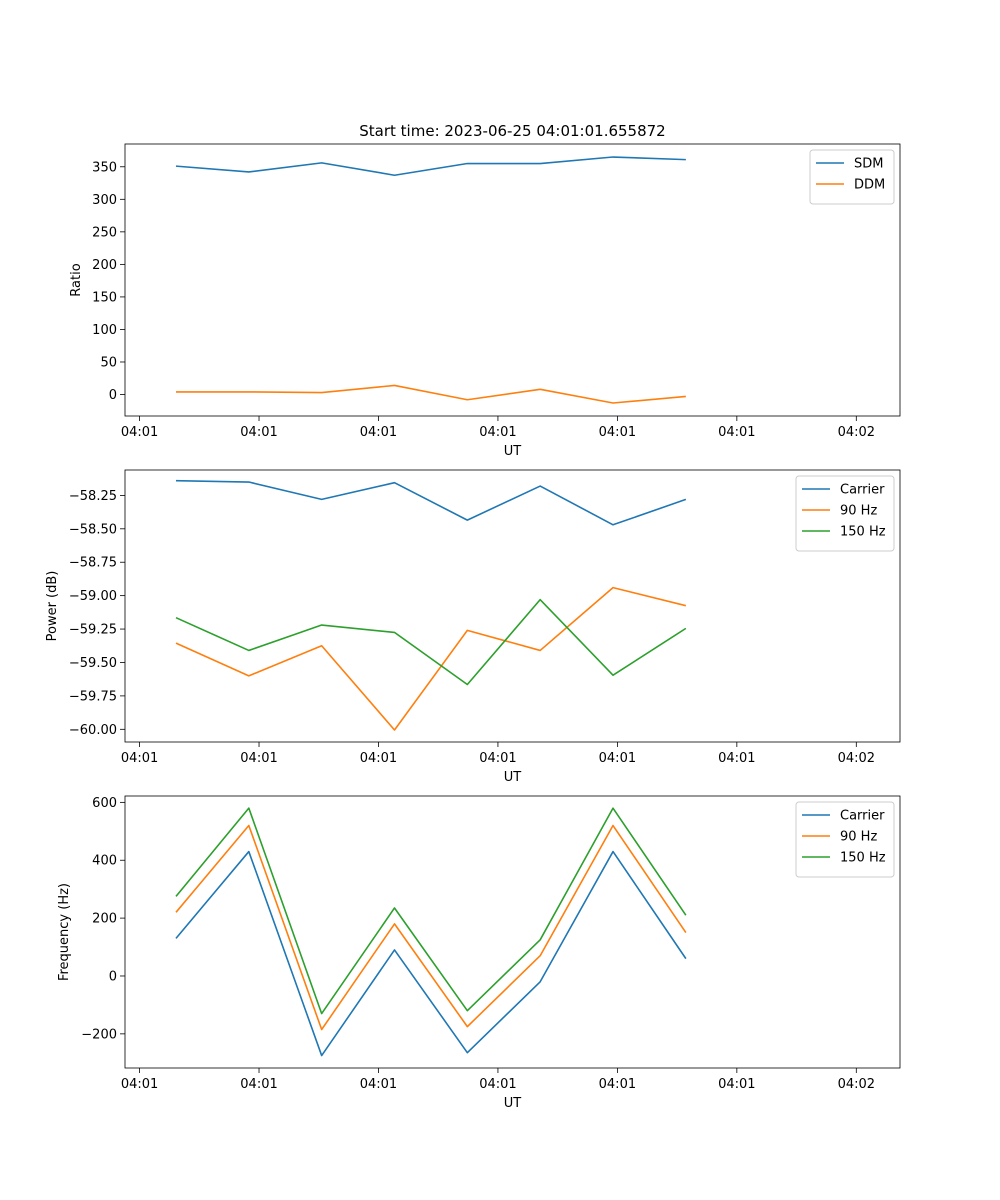 The width and height of the screenshot is (1000, 1200). I want to click on y-tick-label: 350, so click(104, 167).